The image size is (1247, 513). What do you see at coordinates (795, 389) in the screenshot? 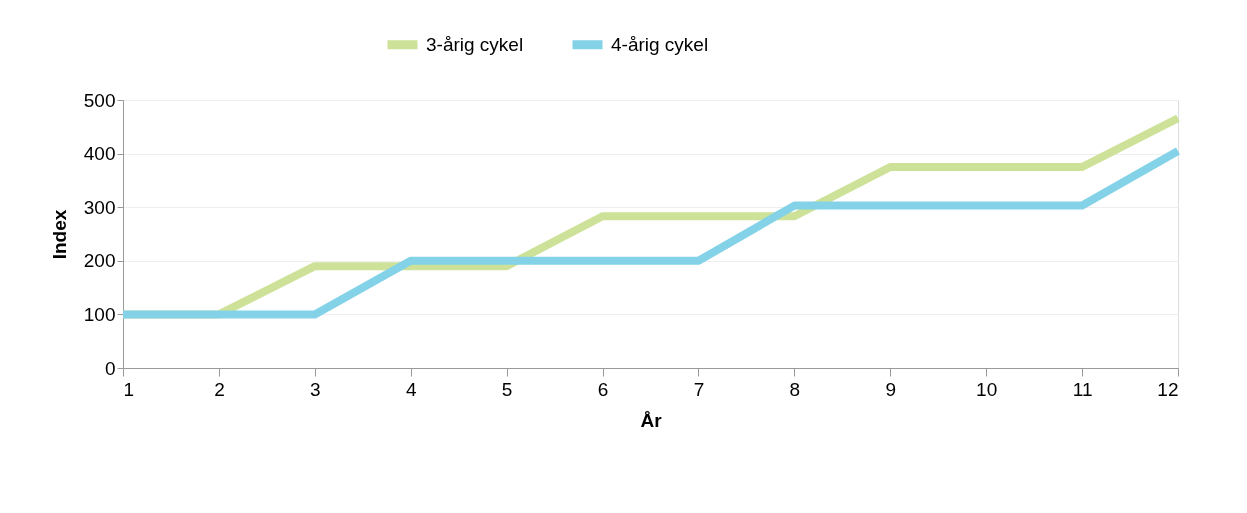
I see `x-tick-label: 8` at bounding box center [795, 389].